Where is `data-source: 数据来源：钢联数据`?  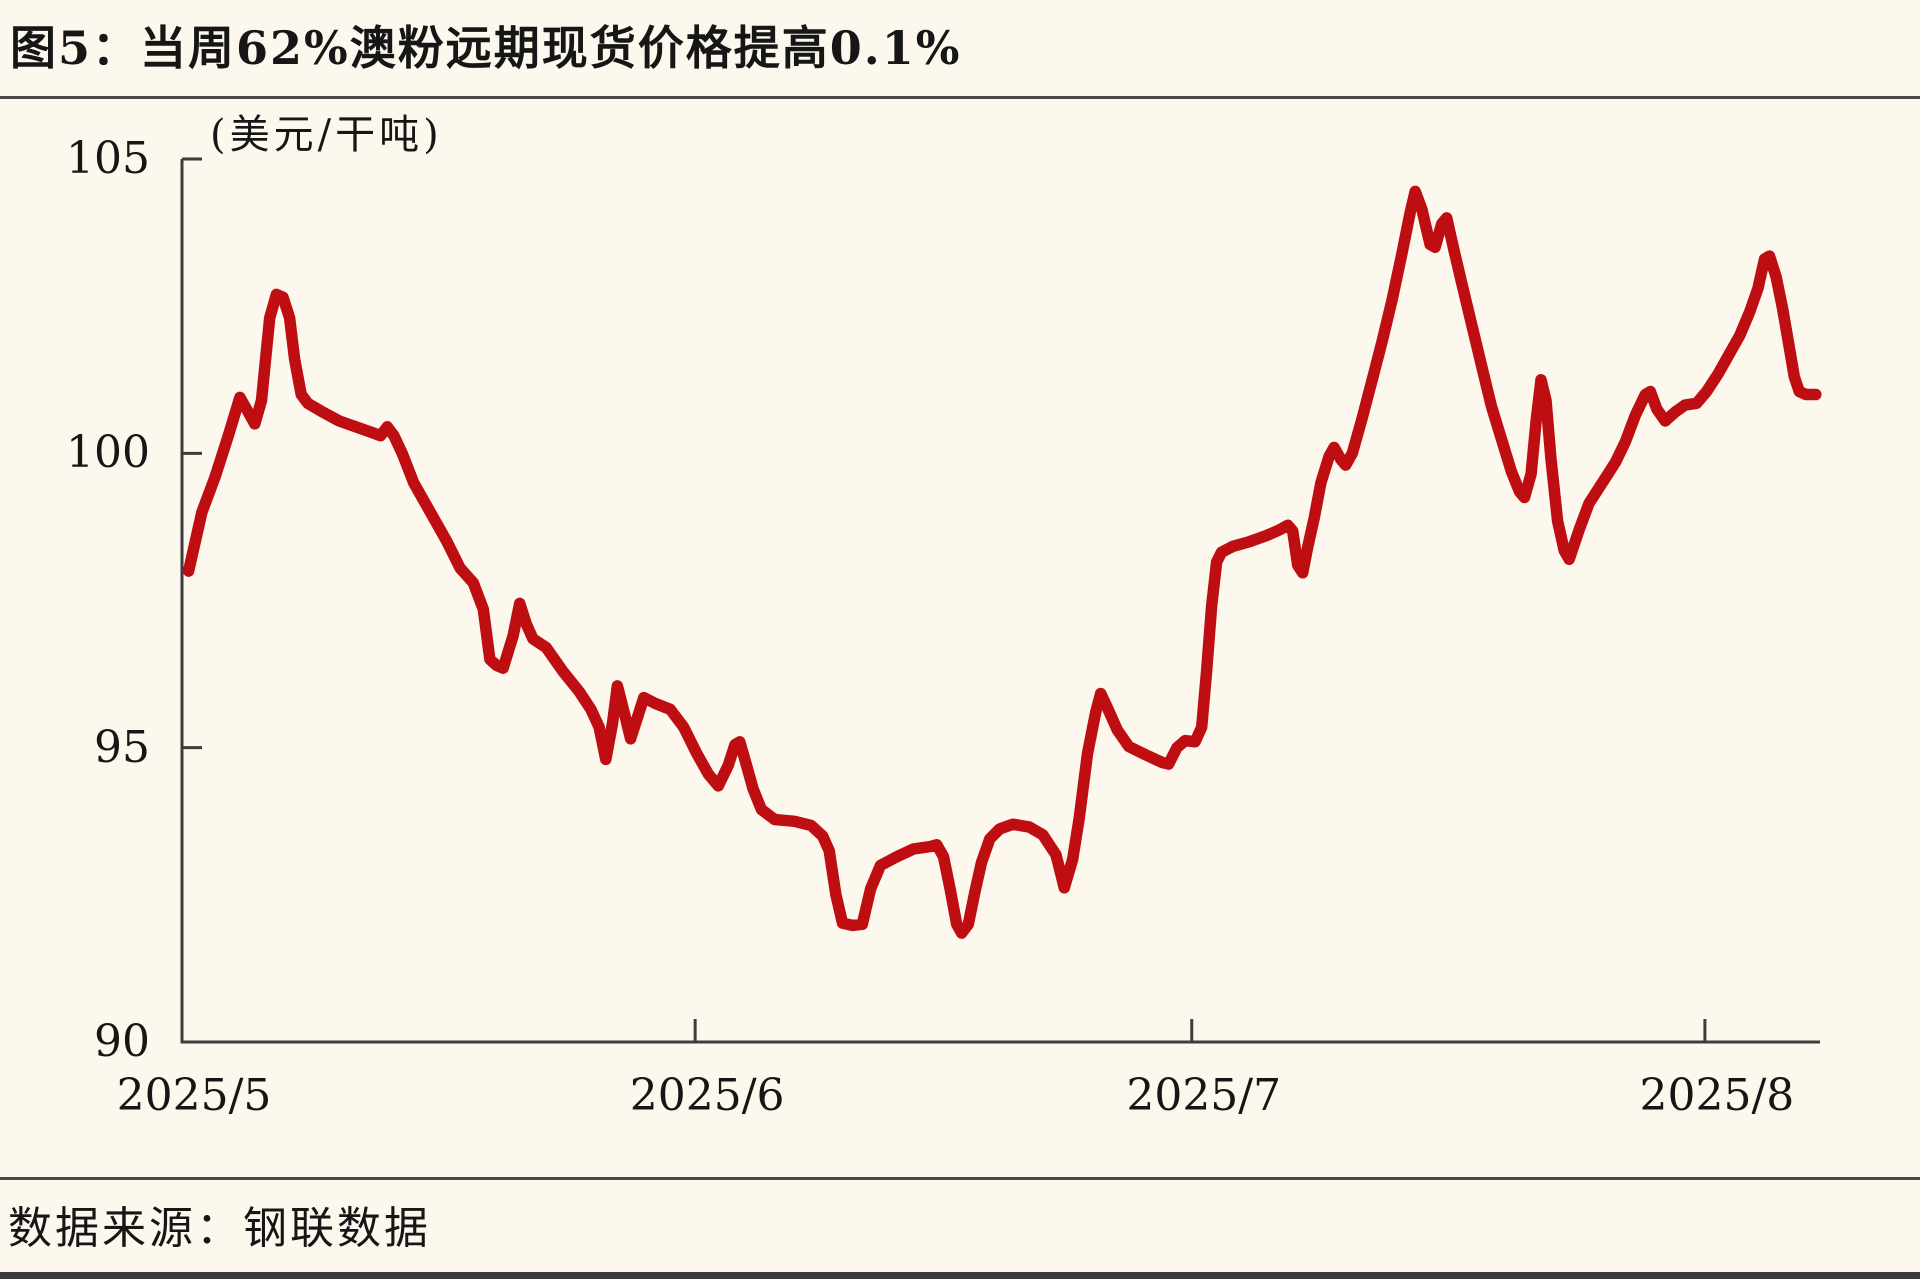 data-source: 数据来源：钢联数据 is located at coordinates (219, 1228).